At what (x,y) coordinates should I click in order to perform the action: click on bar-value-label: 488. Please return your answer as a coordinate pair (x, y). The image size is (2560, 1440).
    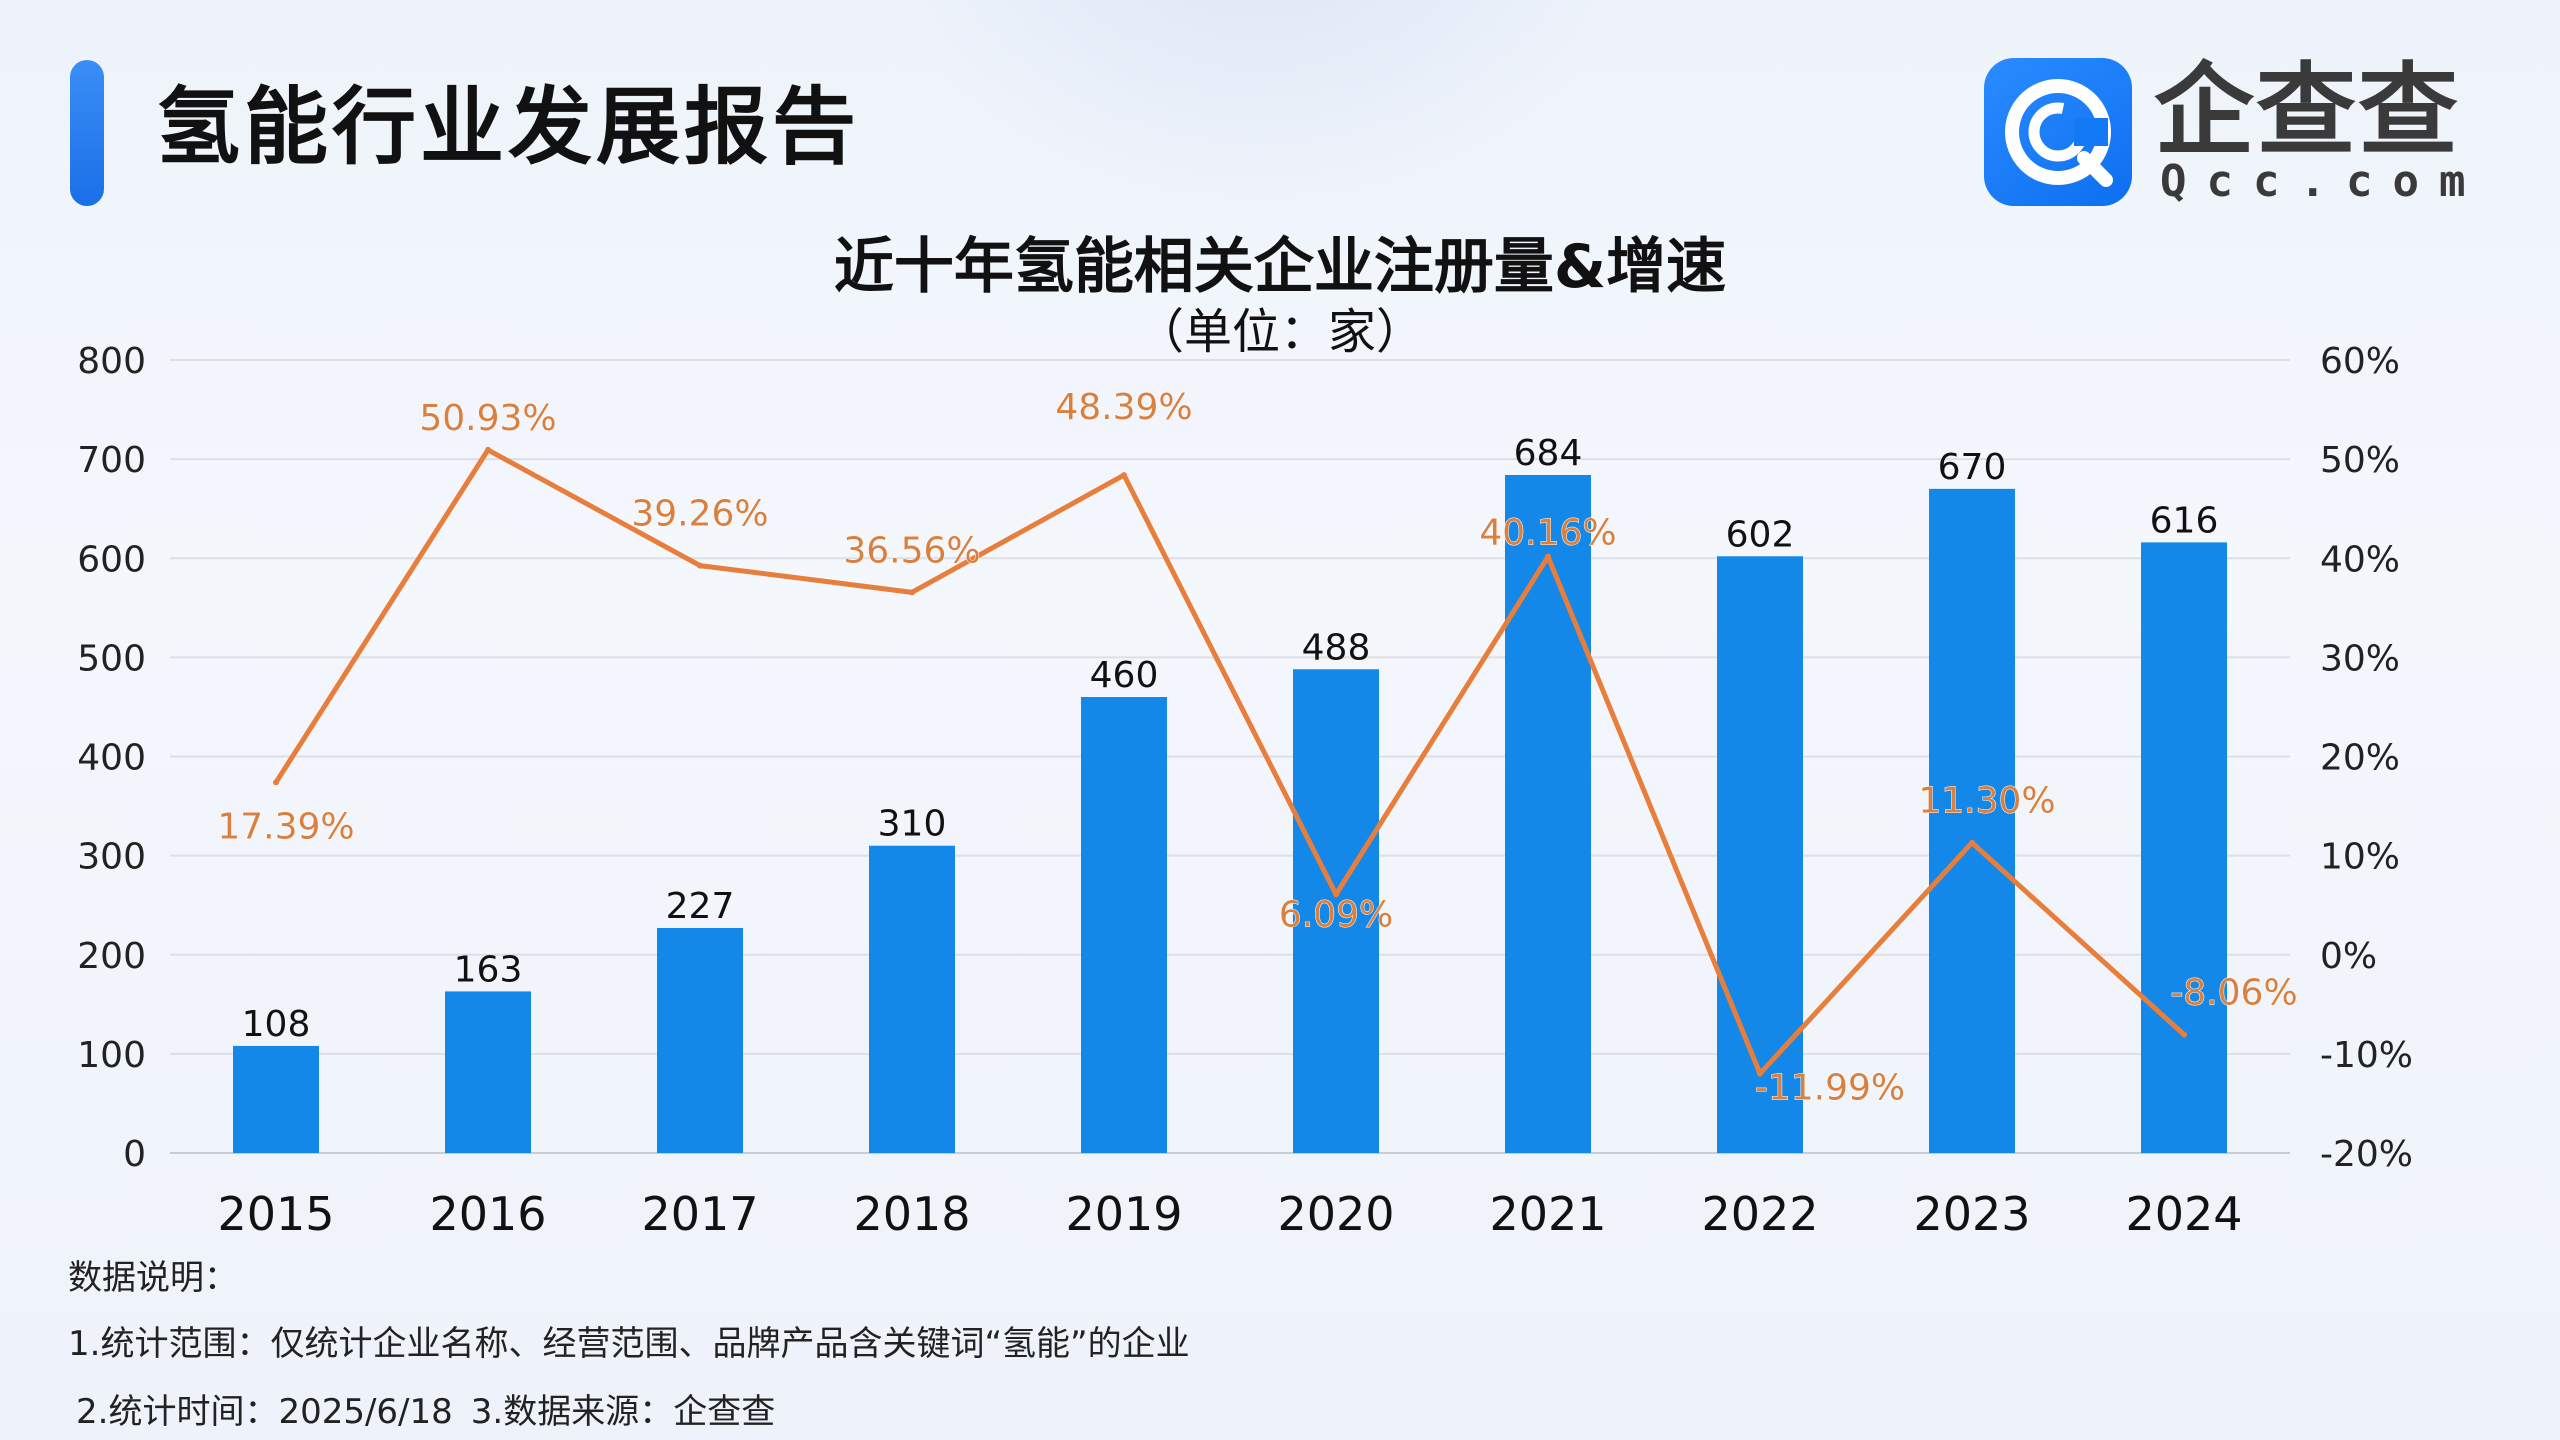
    Looking at the image, I should click on (1336, 647).